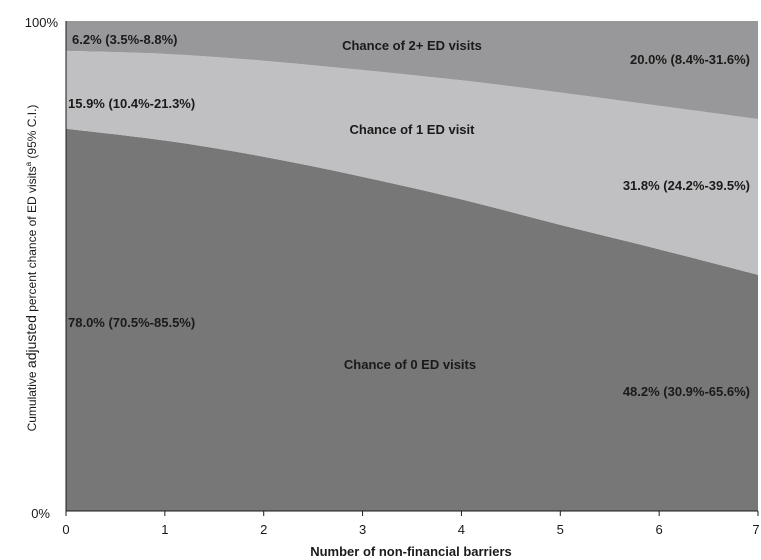 This screenshot has height=560, width=761. I want to click on x-tick-label-6: 6, so click(659, 529).